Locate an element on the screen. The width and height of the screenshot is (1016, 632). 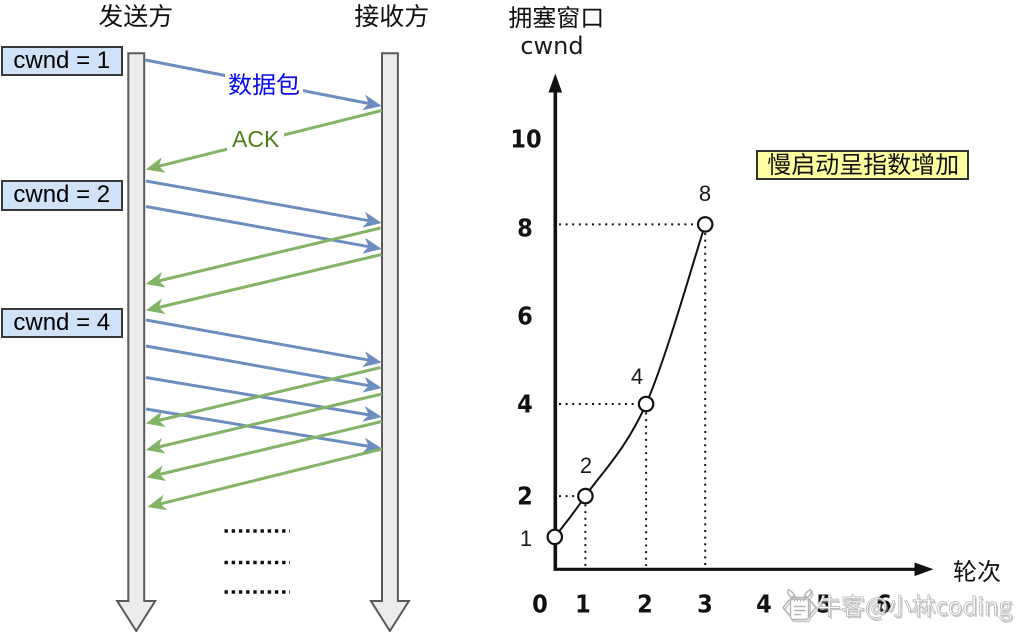
x-tick-3: 3 is located at coordinates (704, 603).